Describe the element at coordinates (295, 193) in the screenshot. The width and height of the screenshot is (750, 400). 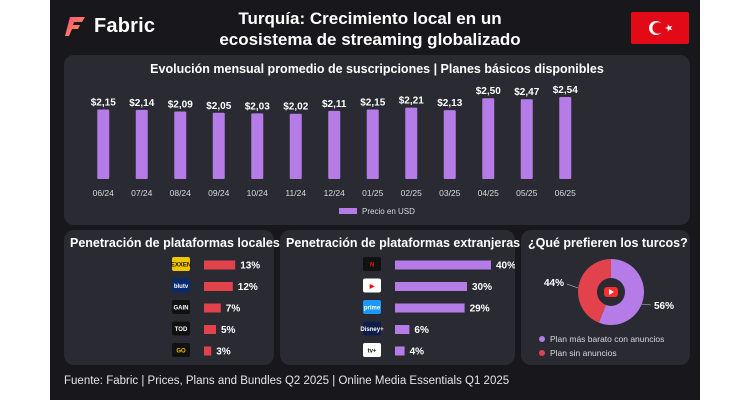
I see `month-tick-label: 11/24` at that location.